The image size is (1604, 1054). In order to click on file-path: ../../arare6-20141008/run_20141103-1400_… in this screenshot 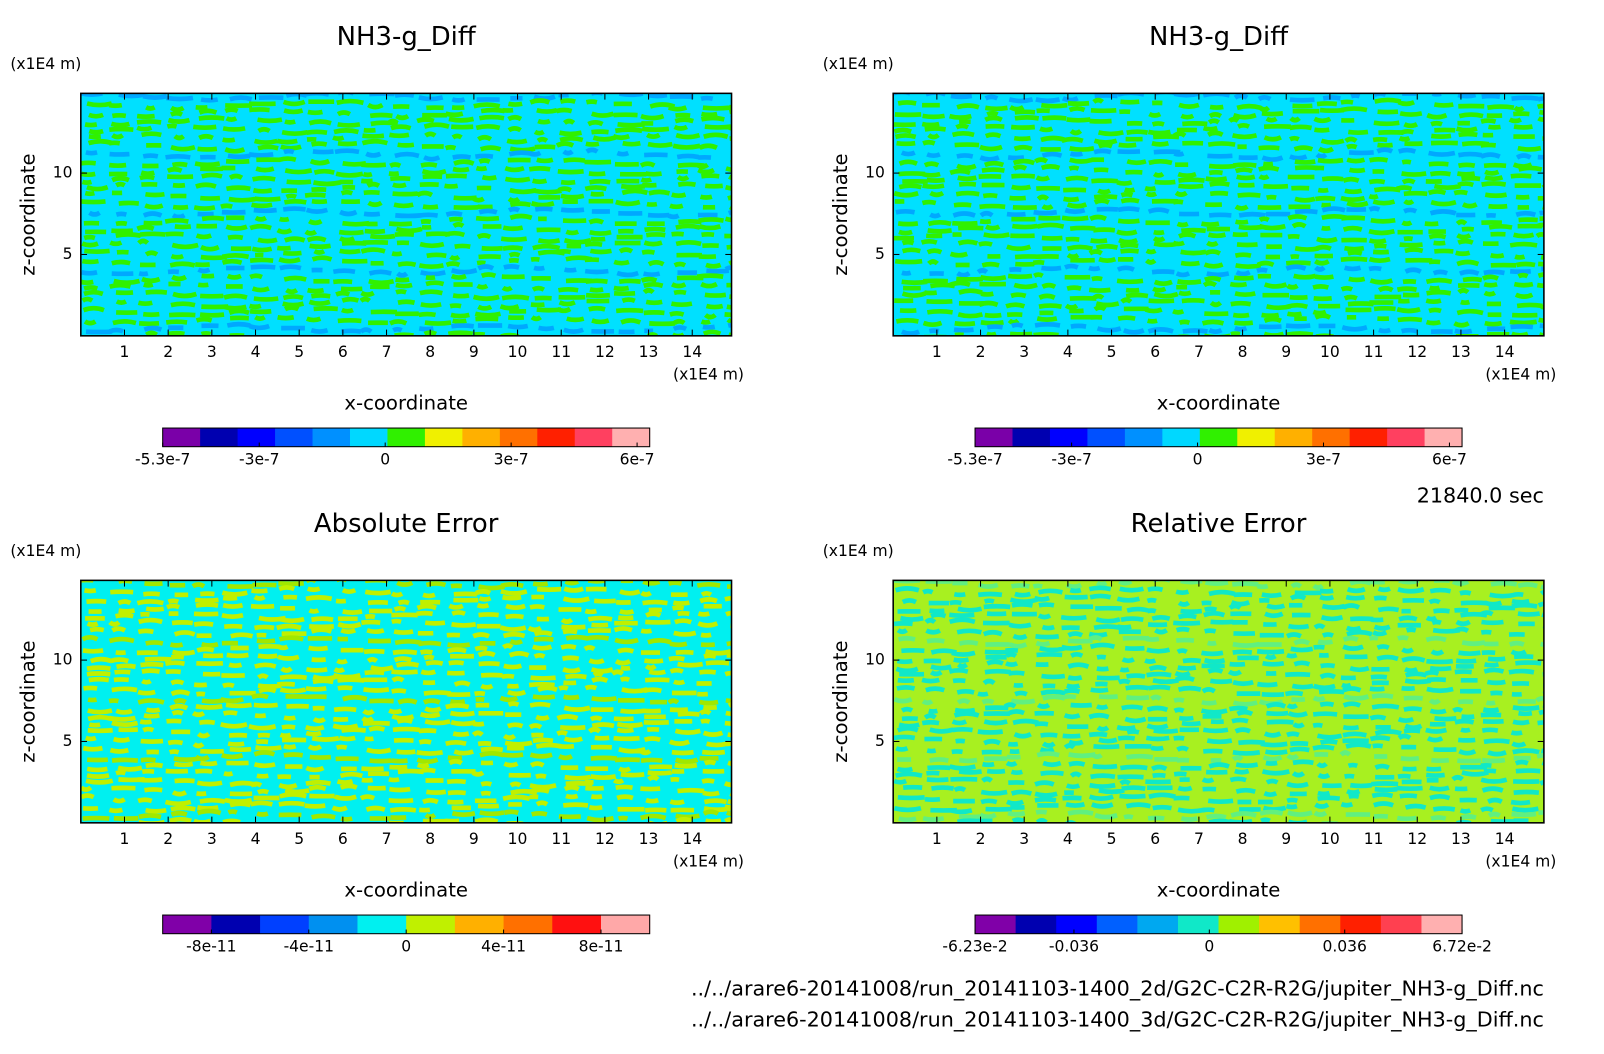, I will do `click(1117, 989)`.